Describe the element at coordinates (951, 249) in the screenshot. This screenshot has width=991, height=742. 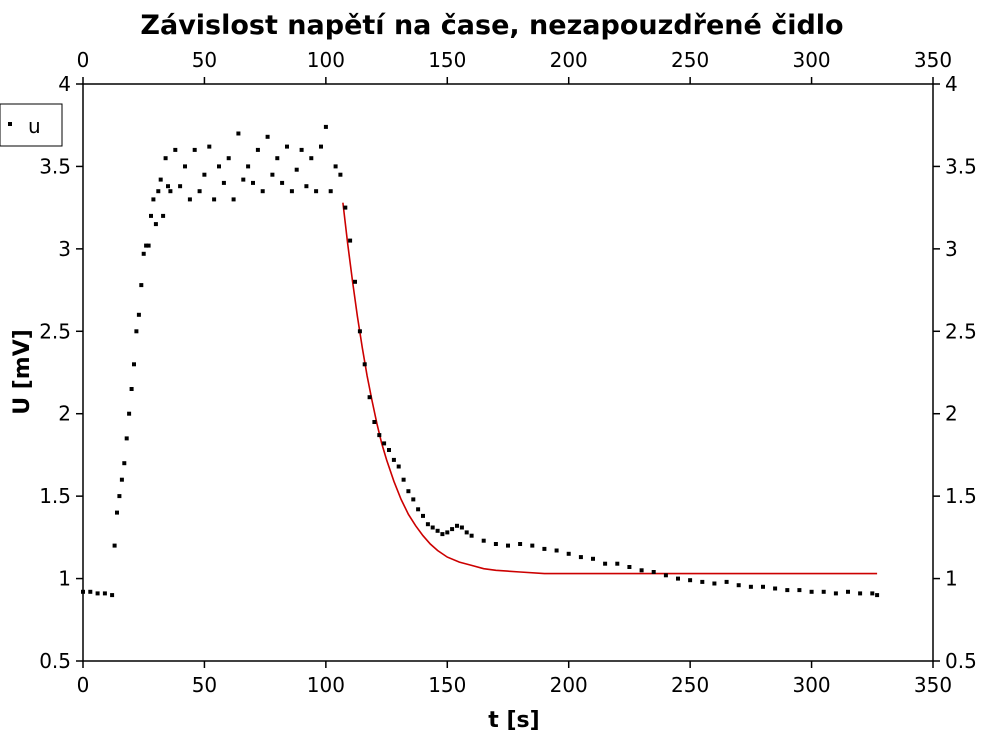
I see `y-tick-label-right: 3` at that location.